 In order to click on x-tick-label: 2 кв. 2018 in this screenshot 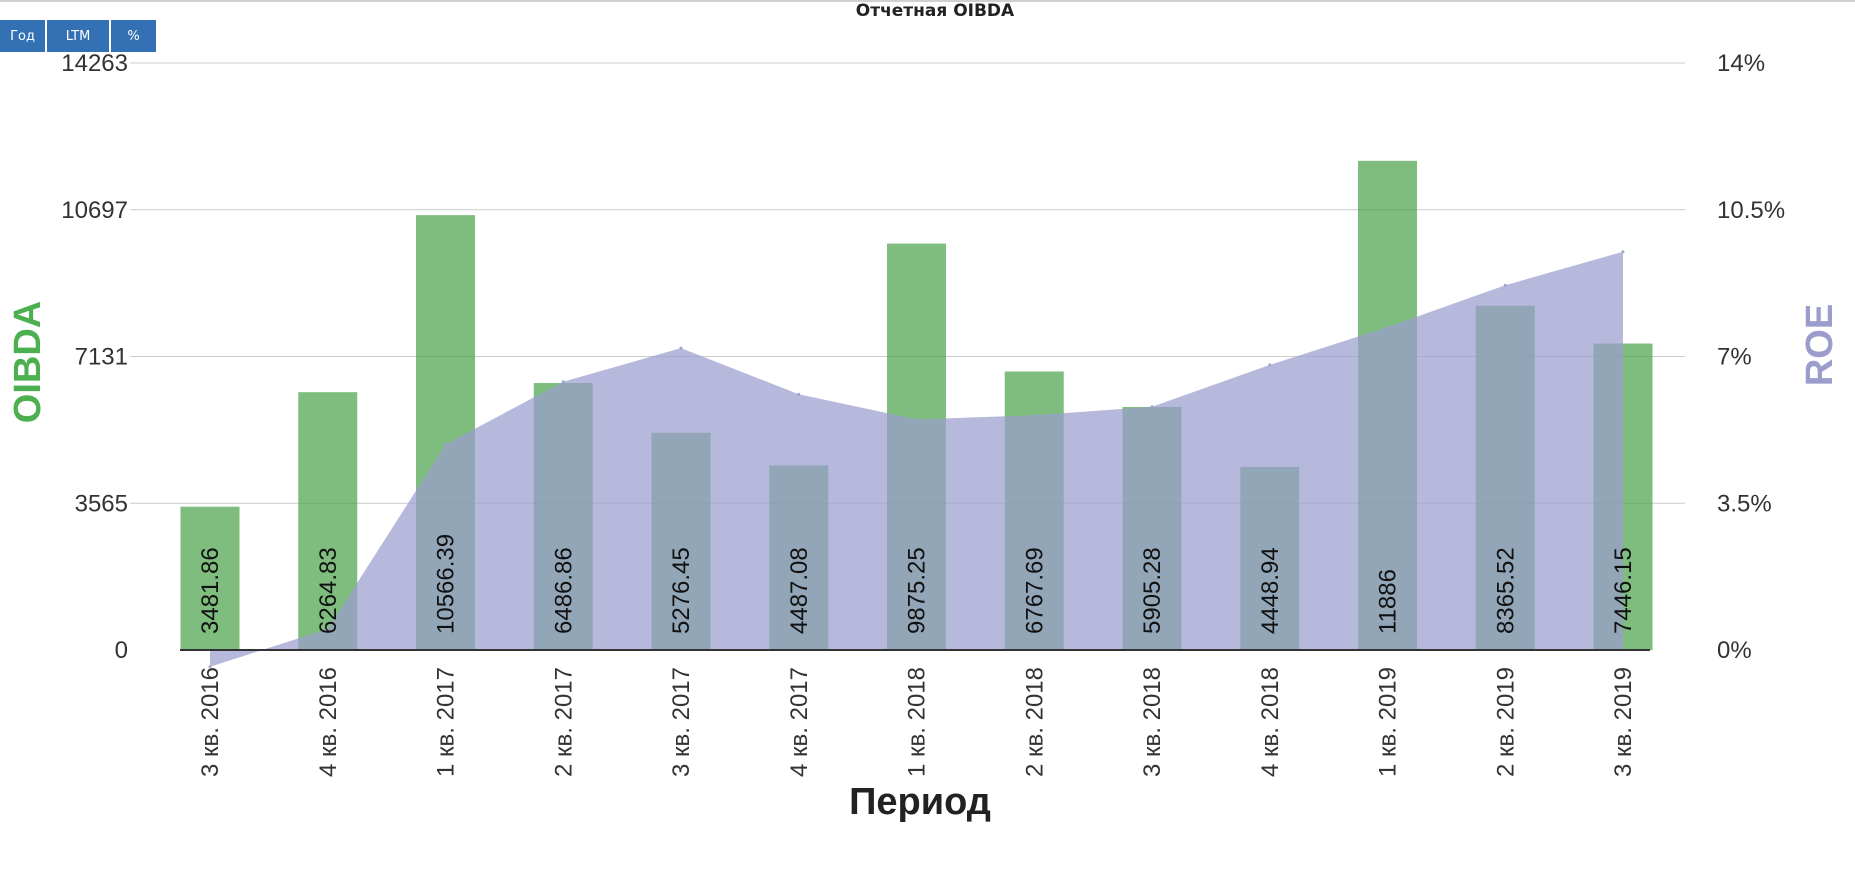, I will do `click(1034, 722)`.